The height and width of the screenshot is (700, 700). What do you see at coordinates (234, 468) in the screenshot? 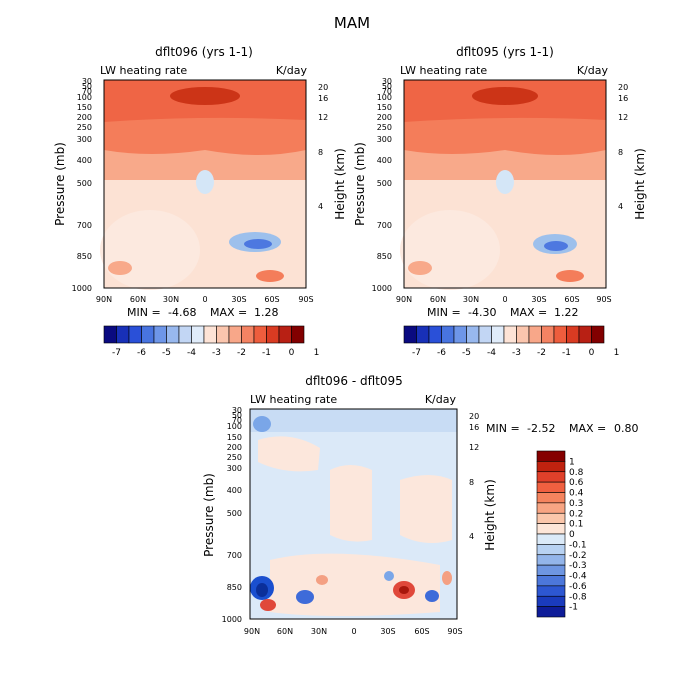
I see `diff-ytick: 300` at bounding box center [234, 468].